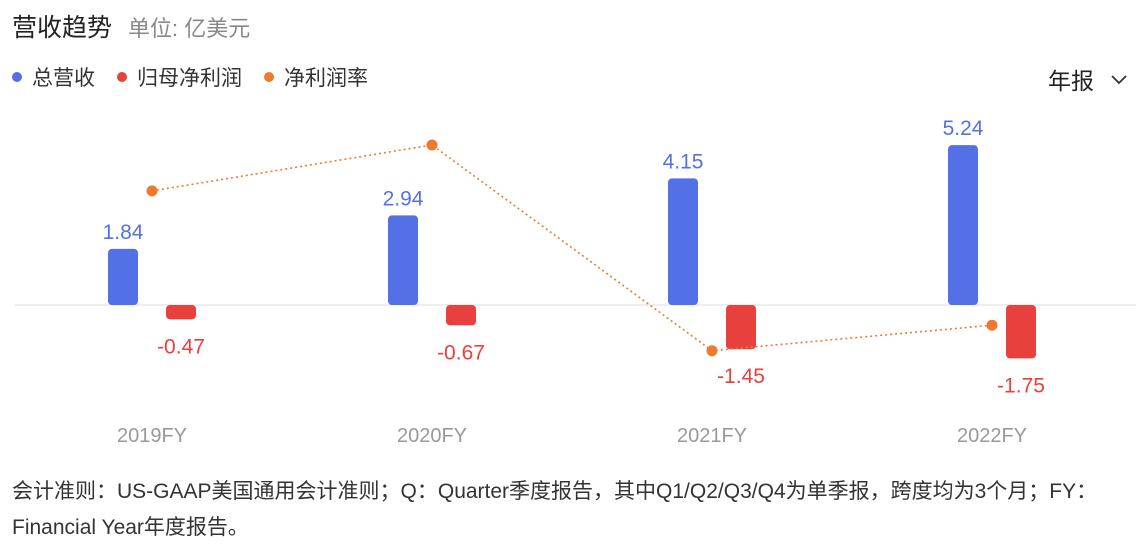 The height and width of the screenshot is (552, 1146). I want to click on x-tick-label: 2022FY, so click(992, 436).